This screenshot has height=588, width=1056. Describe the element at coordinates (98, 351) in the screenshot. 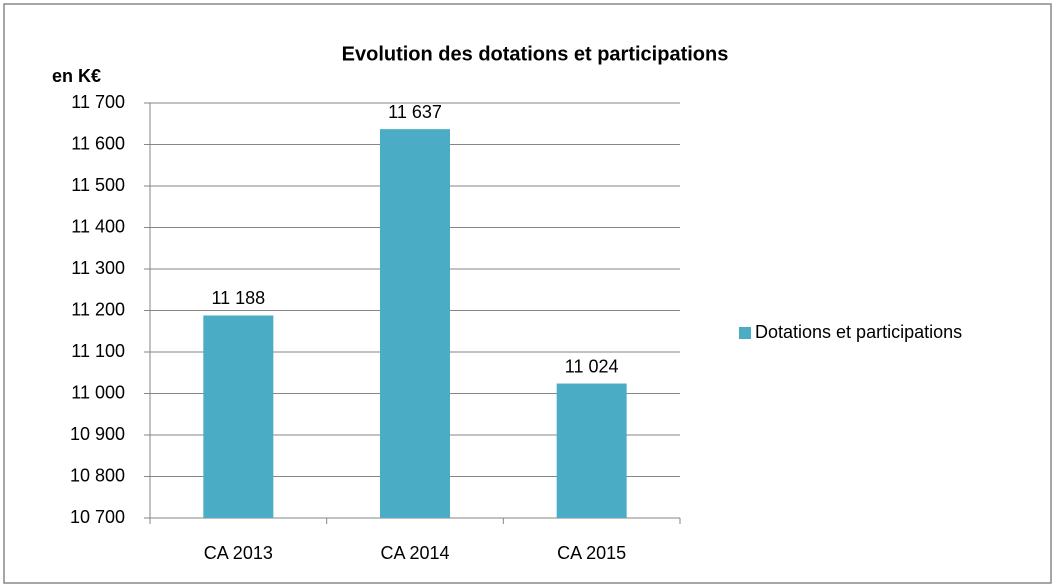

I see `y-tick-label: 11 100` at that location.